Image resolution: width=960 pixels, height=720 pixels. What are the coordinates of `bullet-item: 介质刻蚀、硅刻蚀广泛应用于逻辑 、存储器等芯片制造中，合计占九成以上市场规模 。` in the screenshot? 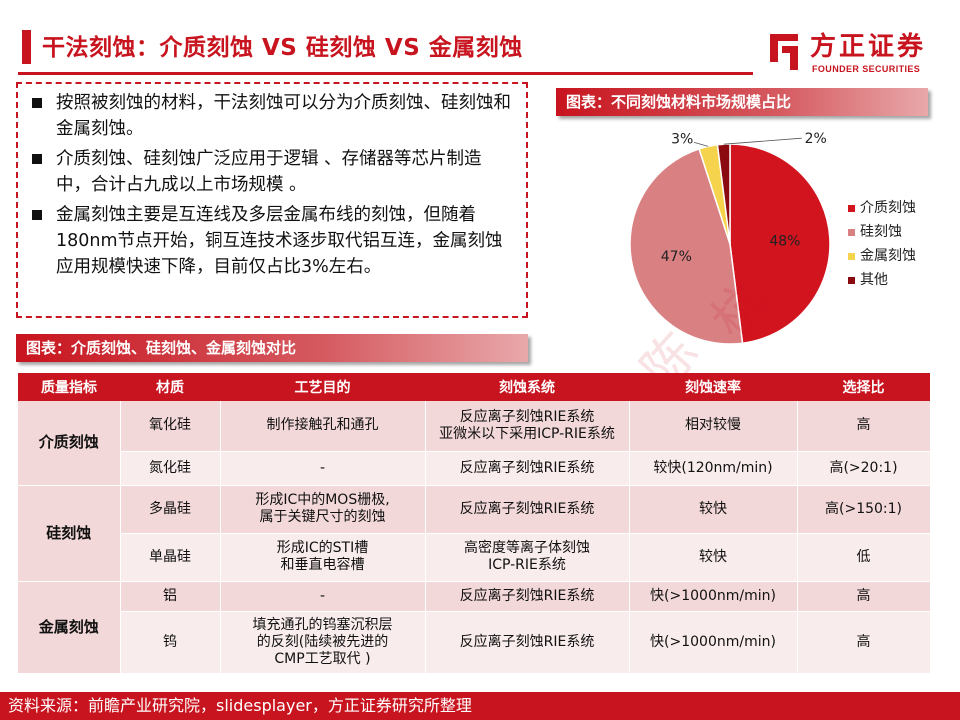 It's located at (274, 172).